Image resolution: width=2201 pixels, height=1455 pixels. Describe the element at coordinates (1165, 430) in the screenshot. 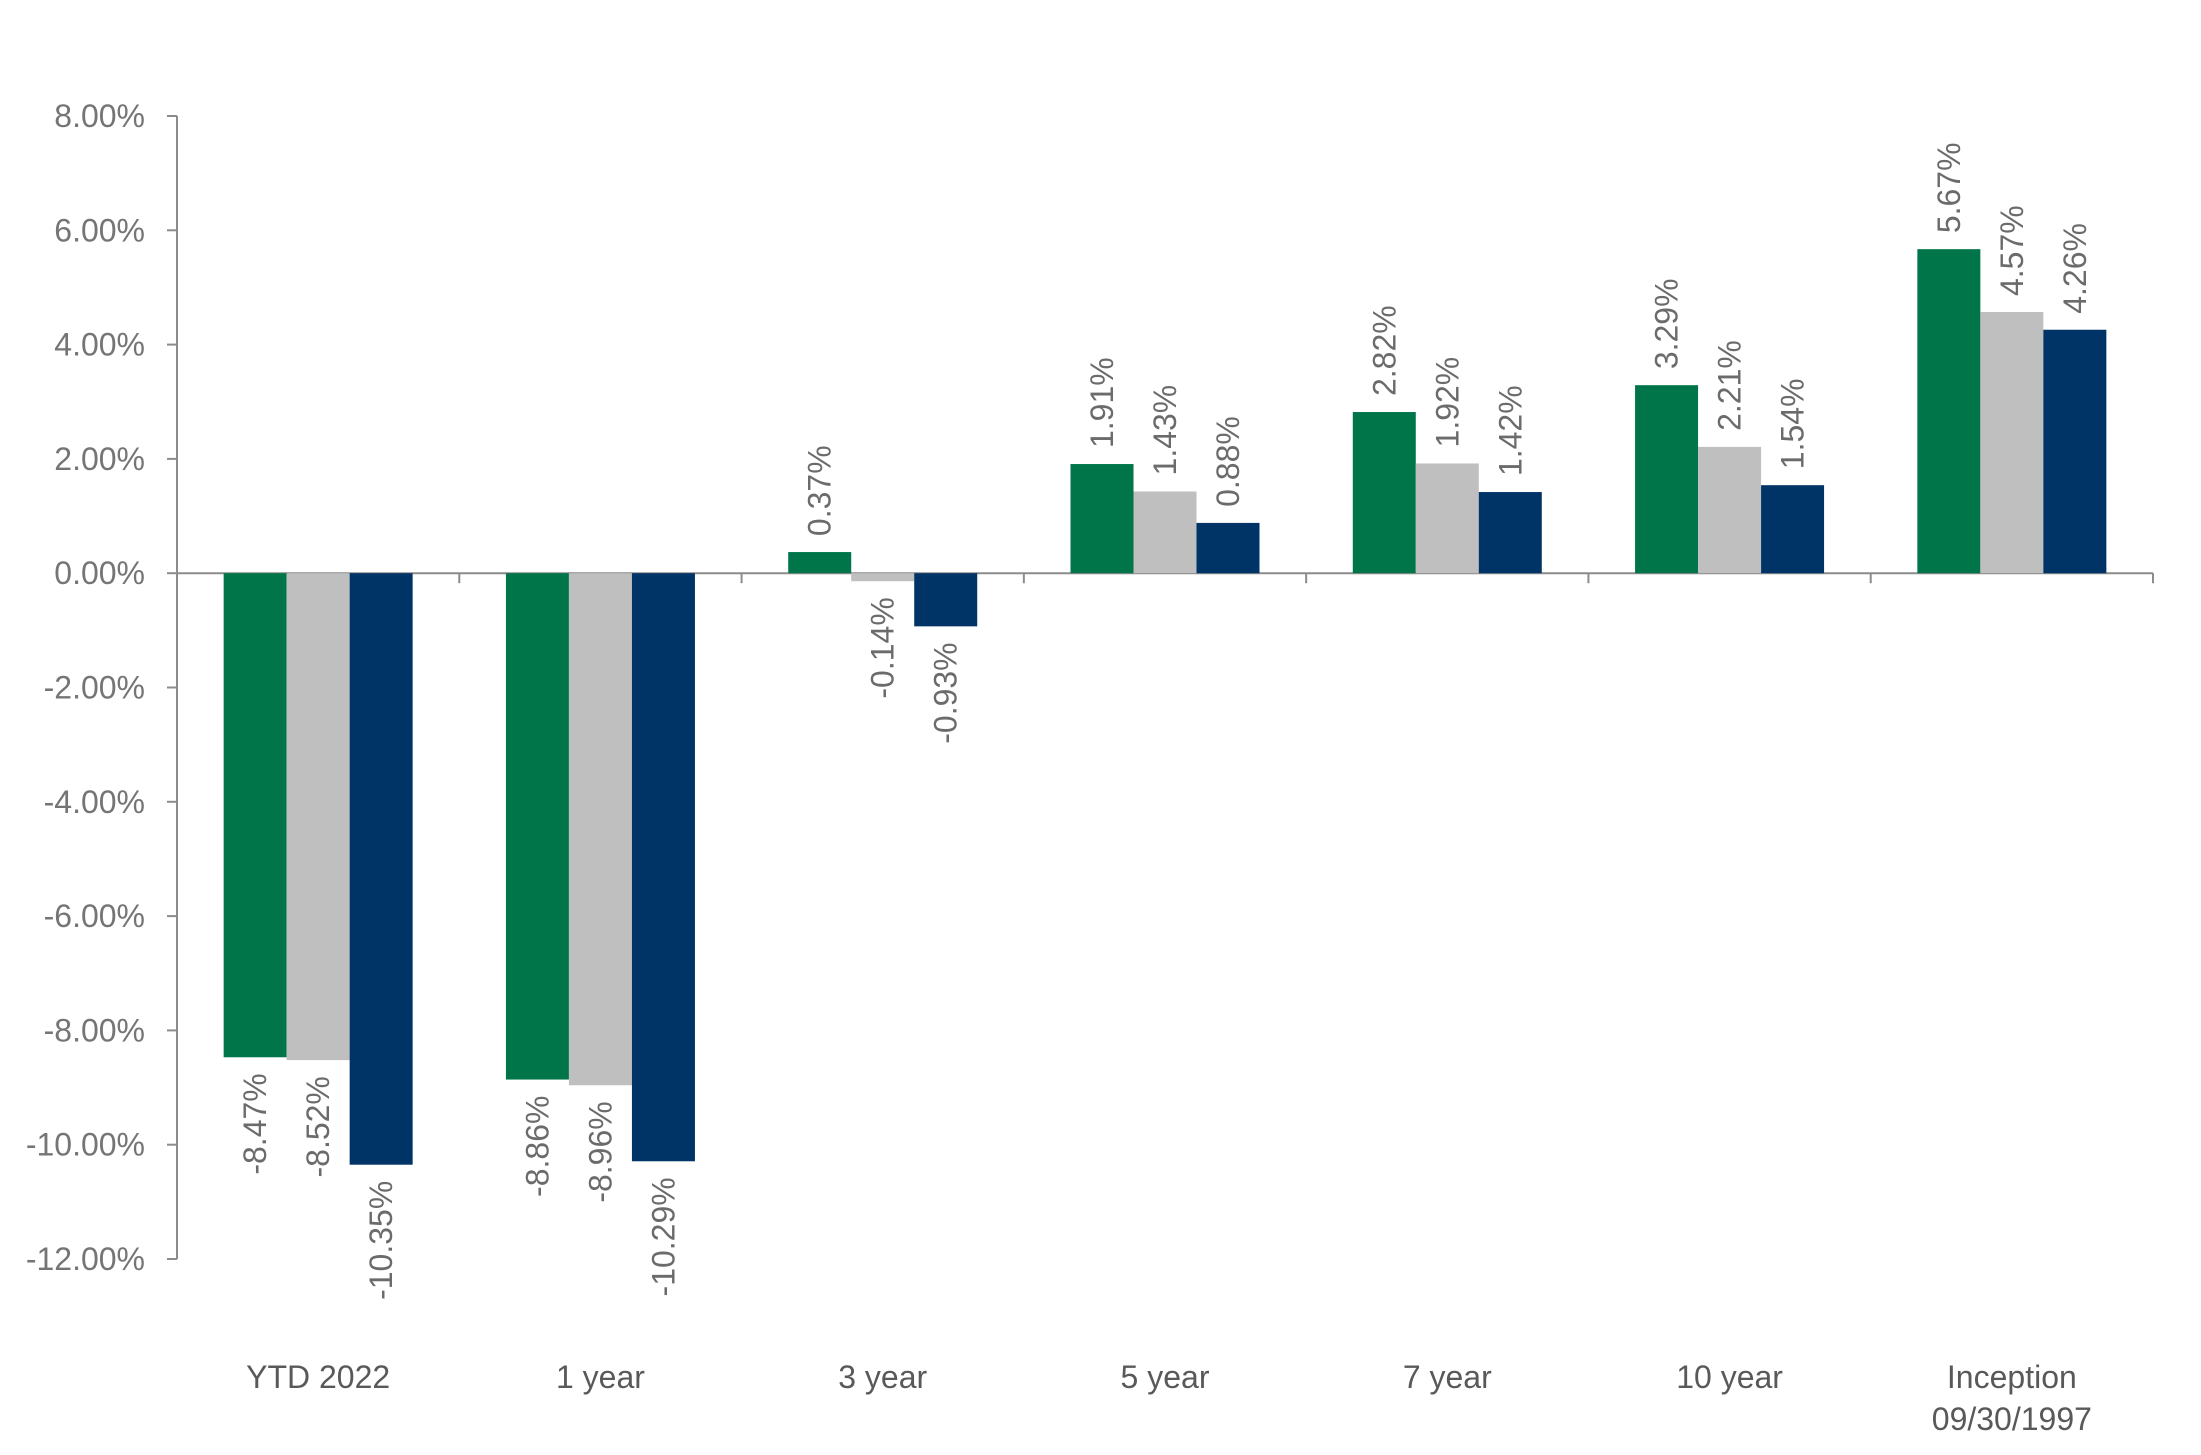

I see `data-label: 1.43%` at that location.